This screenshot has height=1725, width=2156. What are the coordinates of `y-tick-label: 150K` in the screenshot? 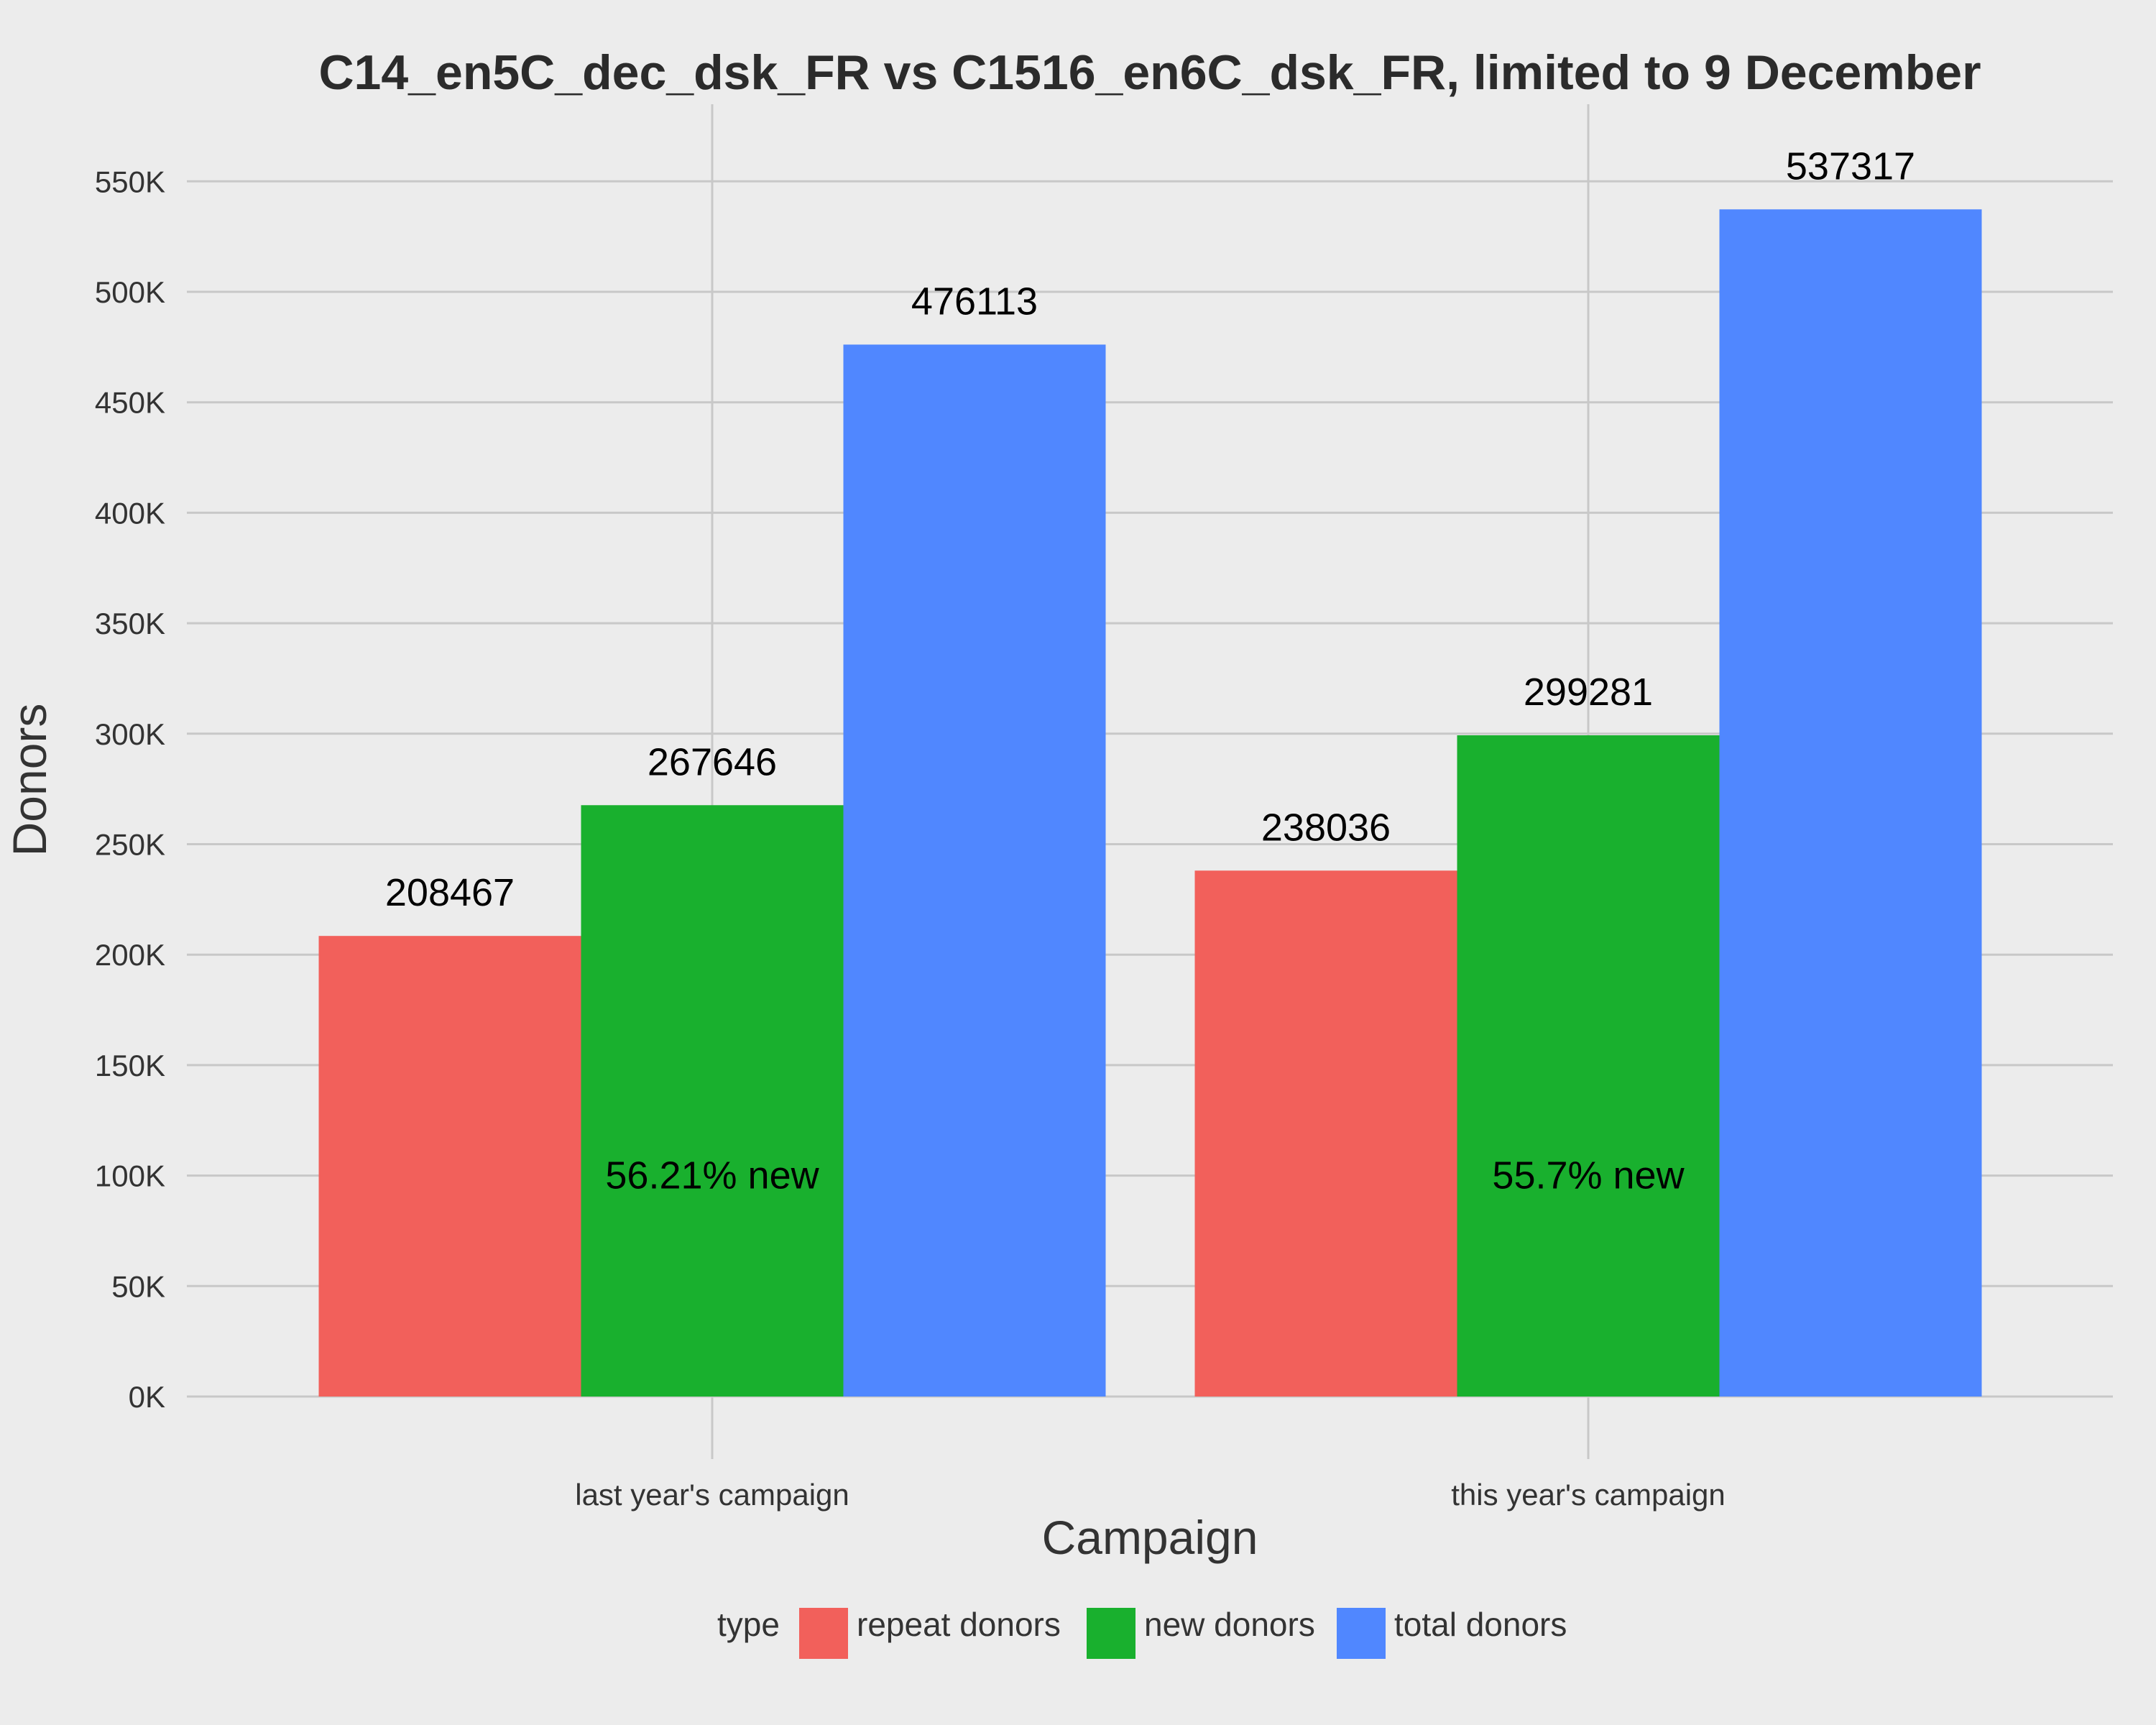 It's located at (130, 1065).